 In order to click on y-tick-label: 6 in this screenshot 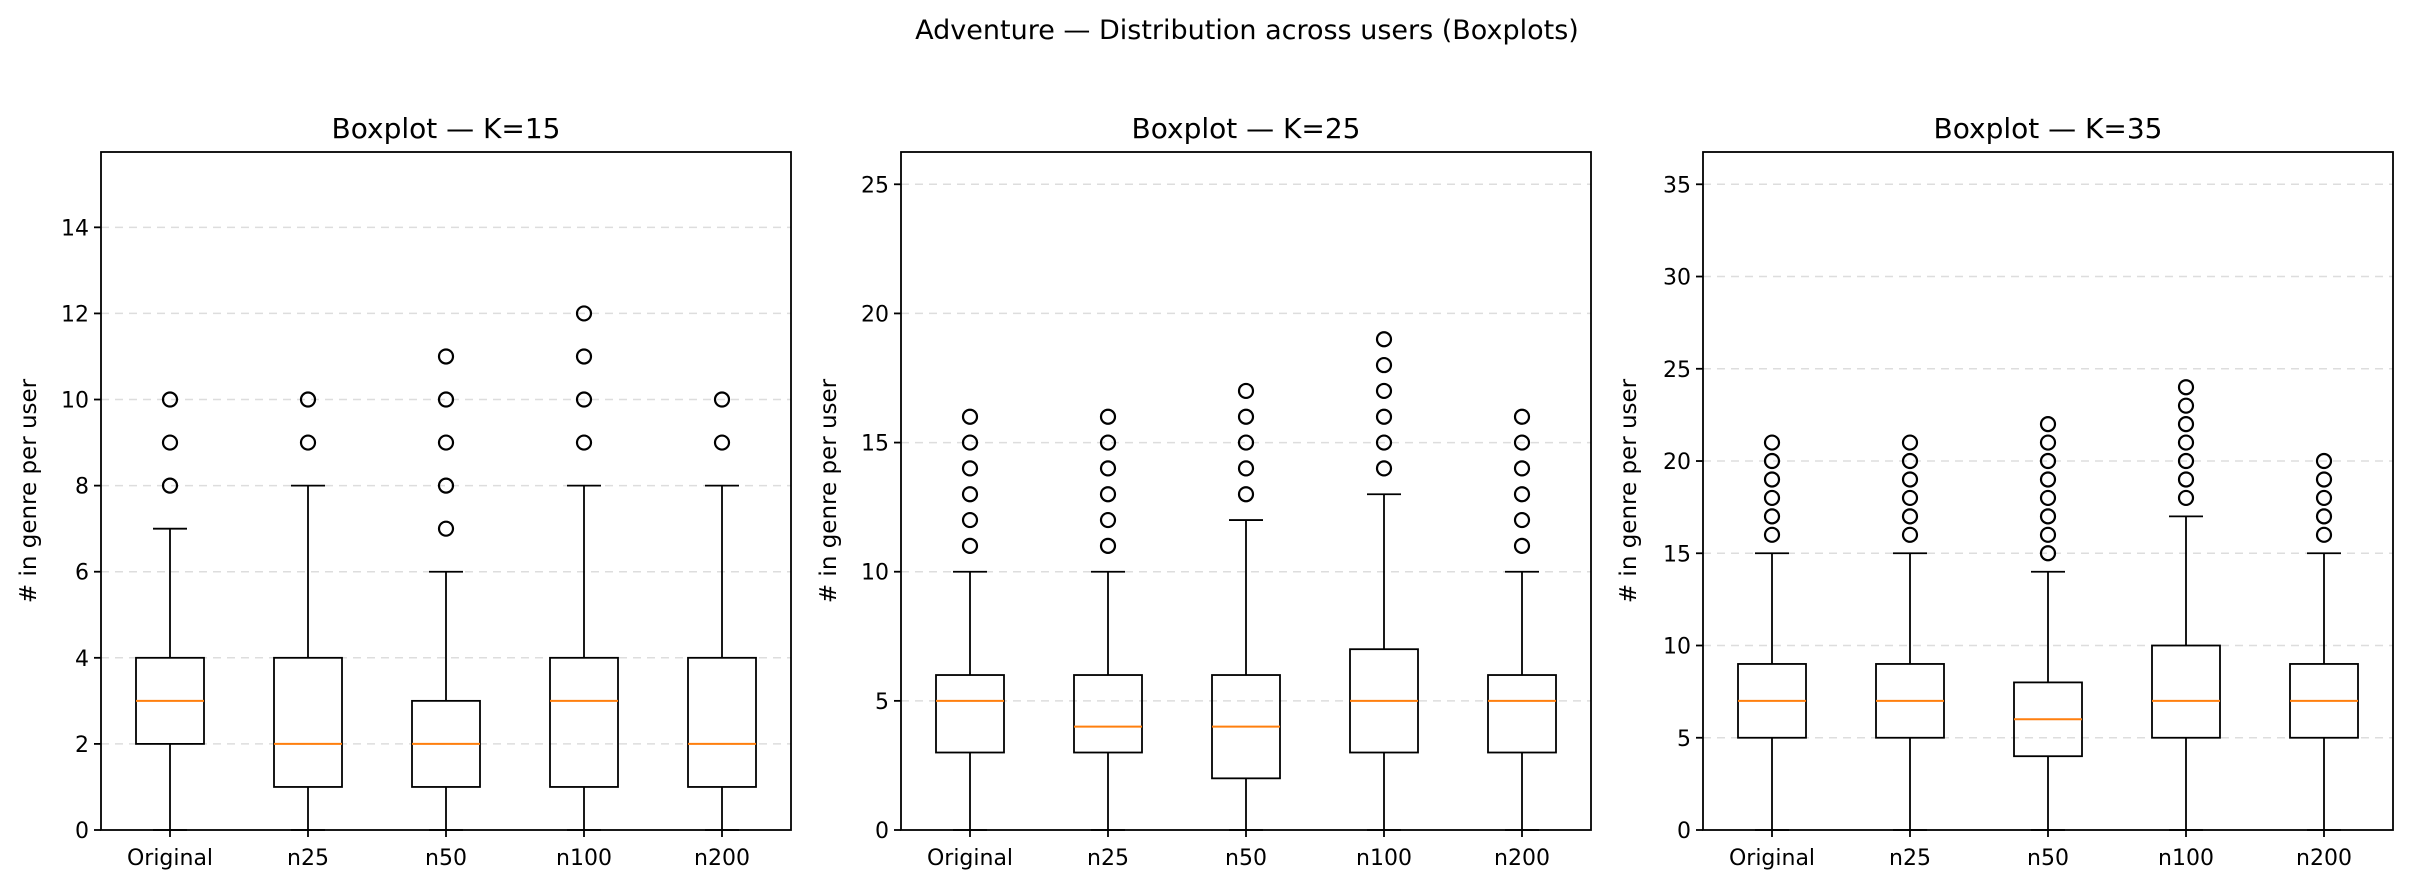, I will do `click(82, 573)`.